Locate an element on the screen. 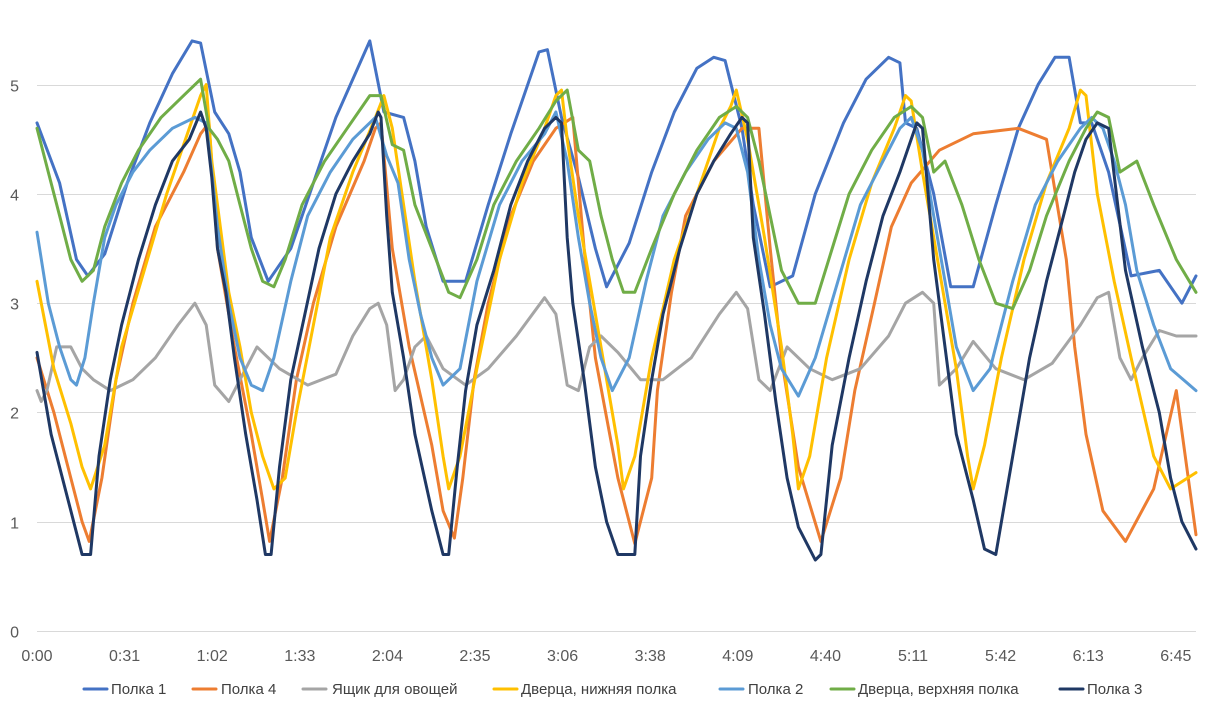 This screenshot has width=1208, height=709. legend-label: Полка 2 is located at coordinates (775, 689).